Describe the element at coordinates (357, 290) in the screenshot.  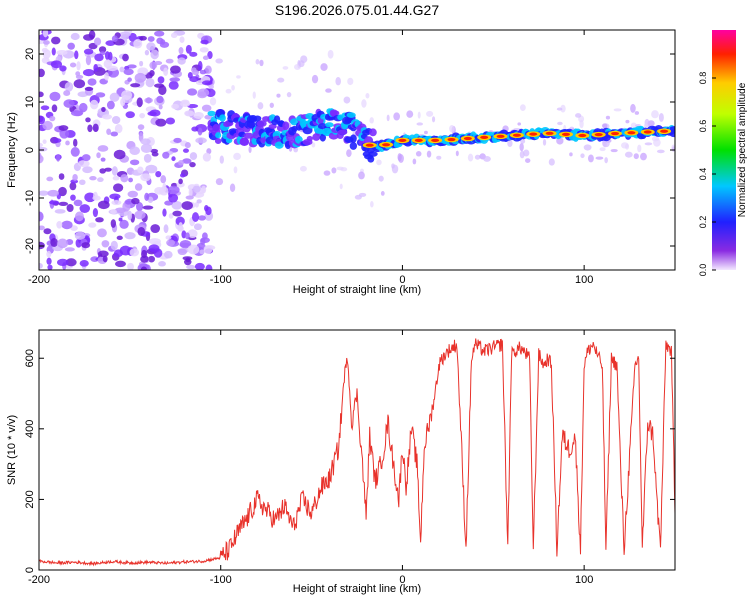
I see `top-x-axis-label: Height of straight line (km)` at that location.